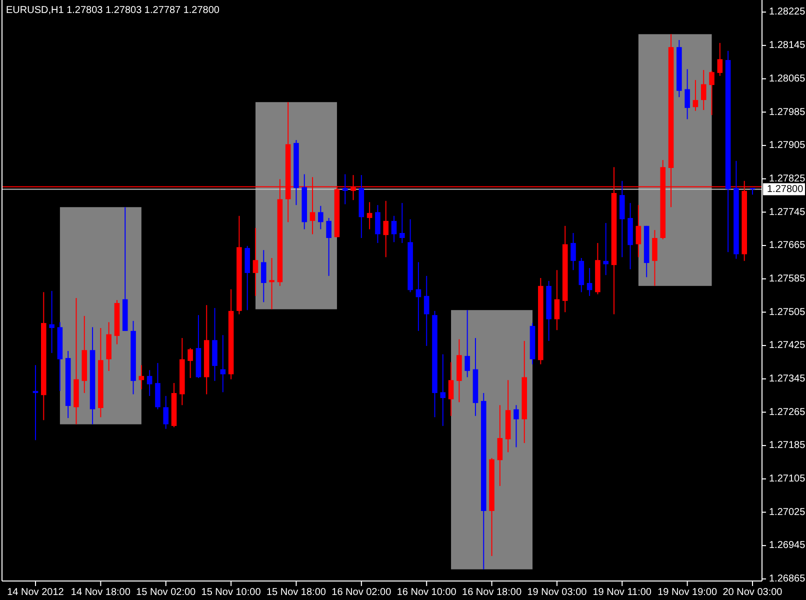 This screenshot has width=806, height=600. What do you see at coordinates (35, 592) in the screenshot?
I see `x-tick-label: 14 Nov 2012` at bounding box center [35, 592].